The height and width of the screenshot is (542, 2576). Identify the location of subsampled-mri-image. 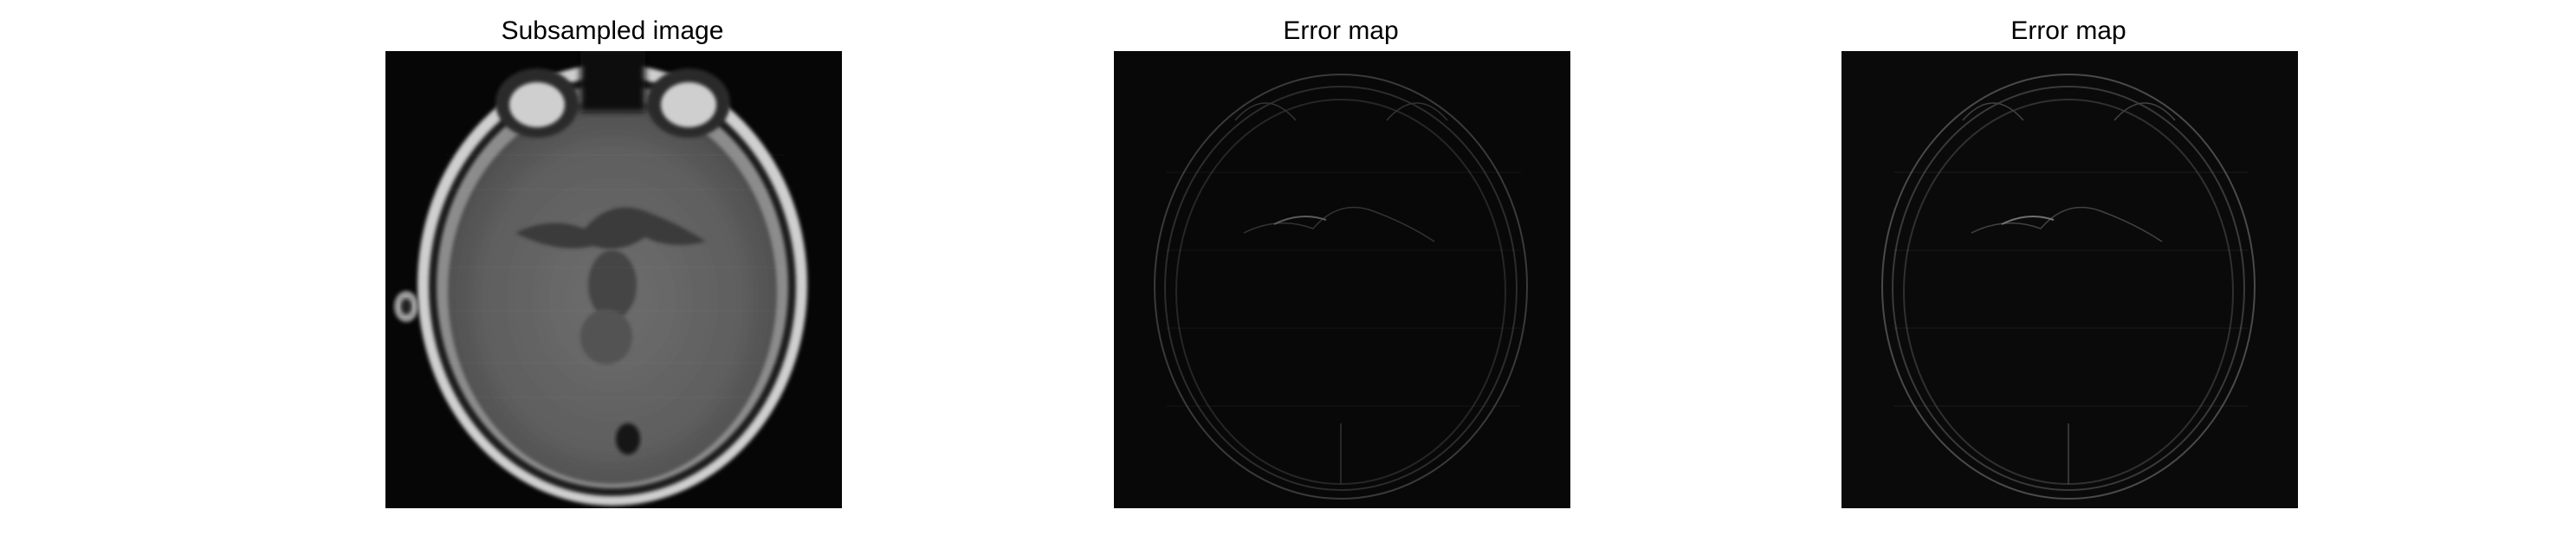
(613, 279).